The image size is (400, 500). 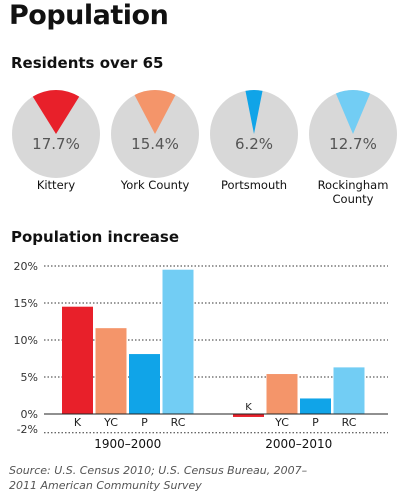 What do you see at coordinates (26, 303) in the screenshot?
I see `y-tick-label: 15%` at bounding box center [26, 303].